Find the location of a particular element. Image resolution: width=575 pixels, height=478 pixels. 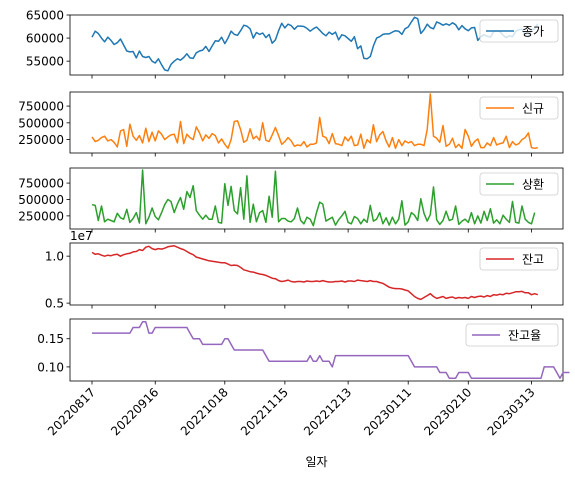

series-line-상환 is located at coordinates (313, 198).